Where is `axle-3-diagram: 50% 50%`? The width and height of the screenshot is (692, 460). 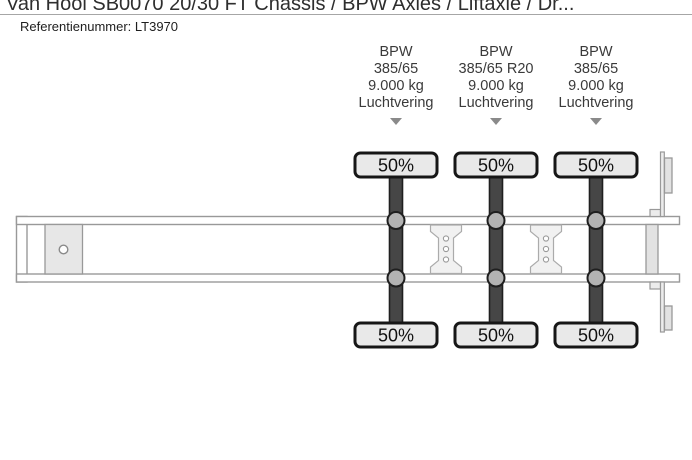
axle-3-diagram: 50% 50% is located at coordinates (596, 250).